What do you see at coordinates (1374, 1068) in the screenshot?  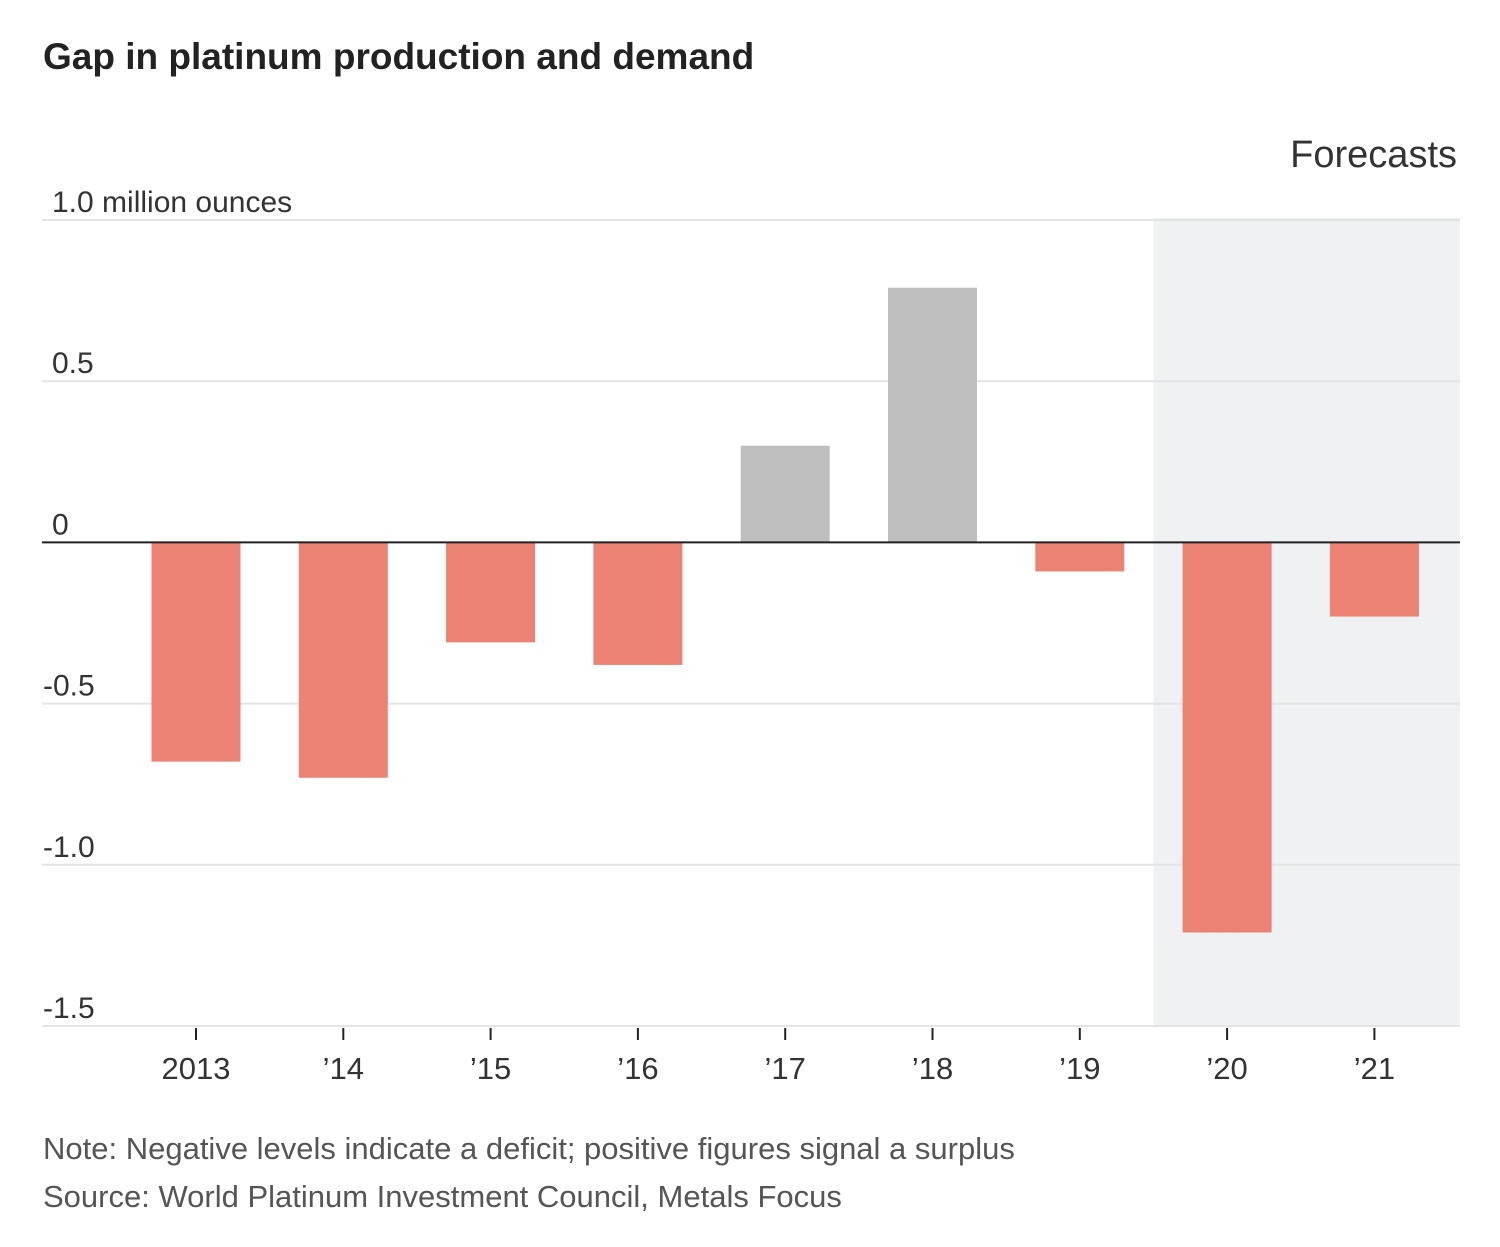 I see `x-tick-label: ’21` at bounding box center [1374, 1068].